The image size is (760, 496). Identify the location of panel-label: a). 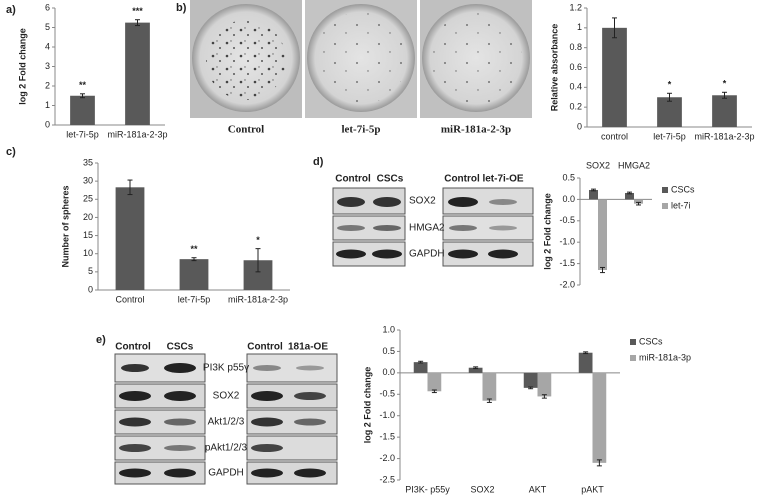
(11, 10).